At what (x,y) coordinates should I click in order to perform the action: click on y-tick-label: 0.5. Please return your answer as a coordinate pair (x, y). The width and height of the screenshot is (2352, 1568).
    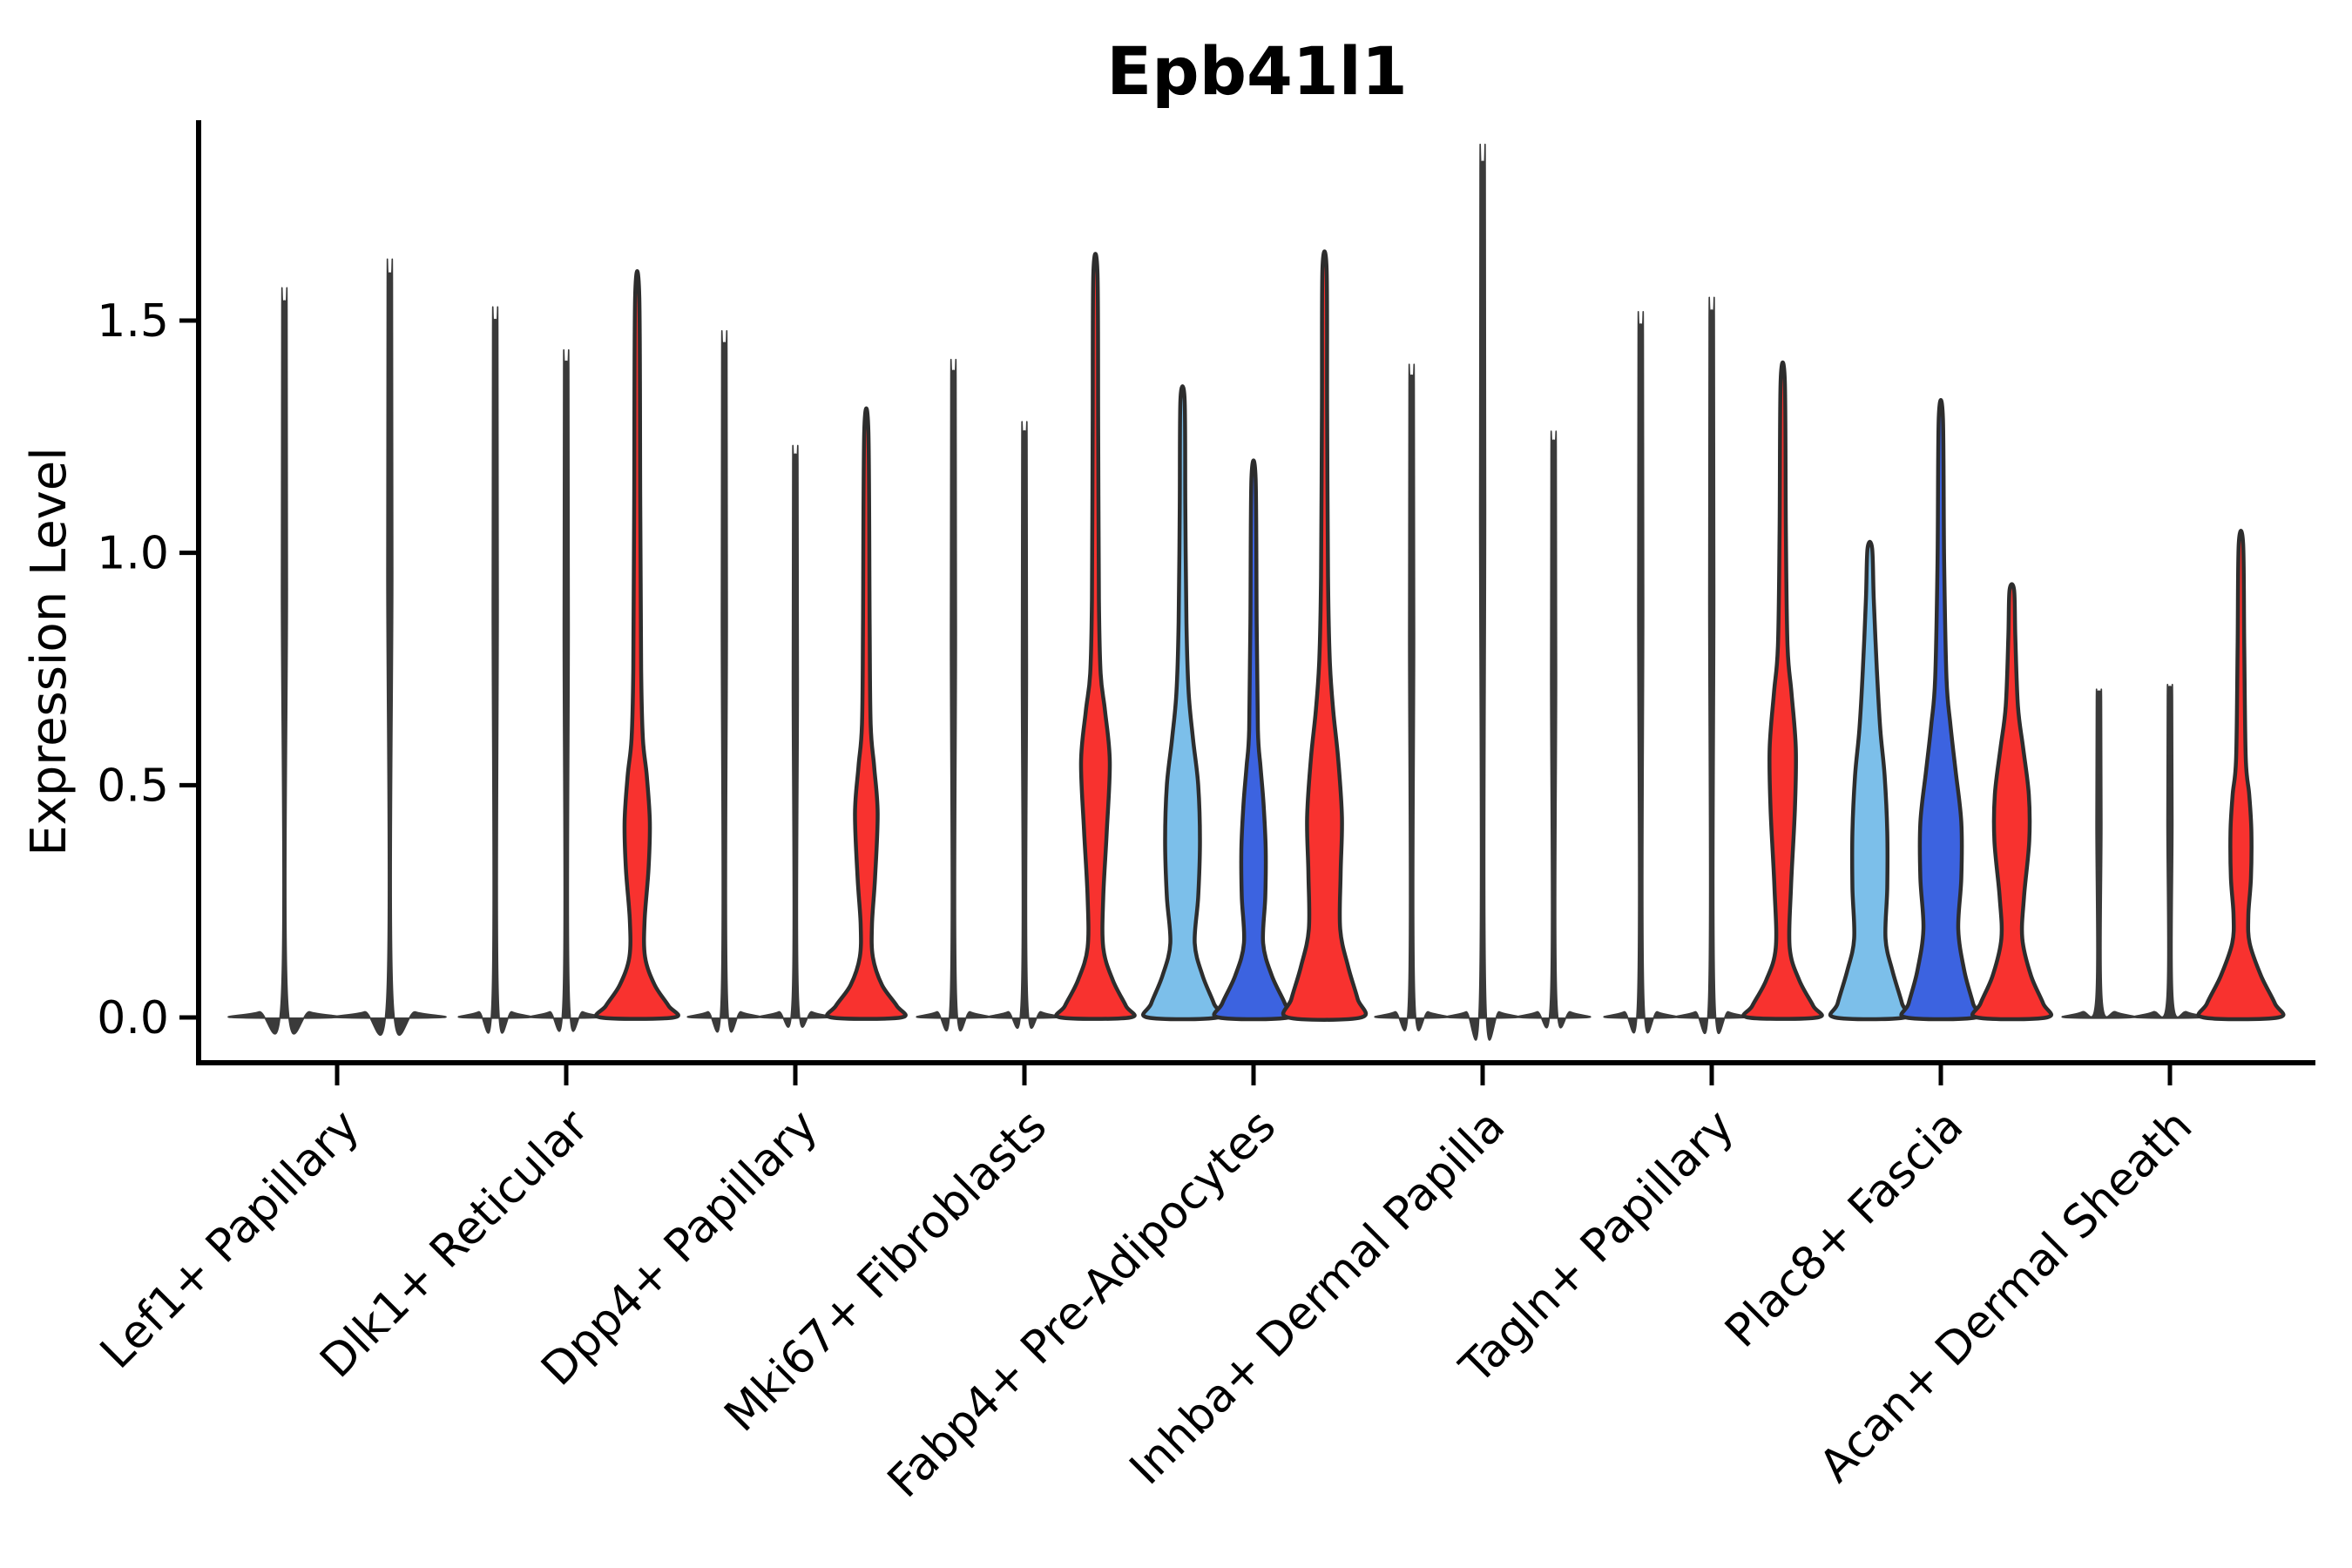
    Looking at the image, I should click on (133, 786).